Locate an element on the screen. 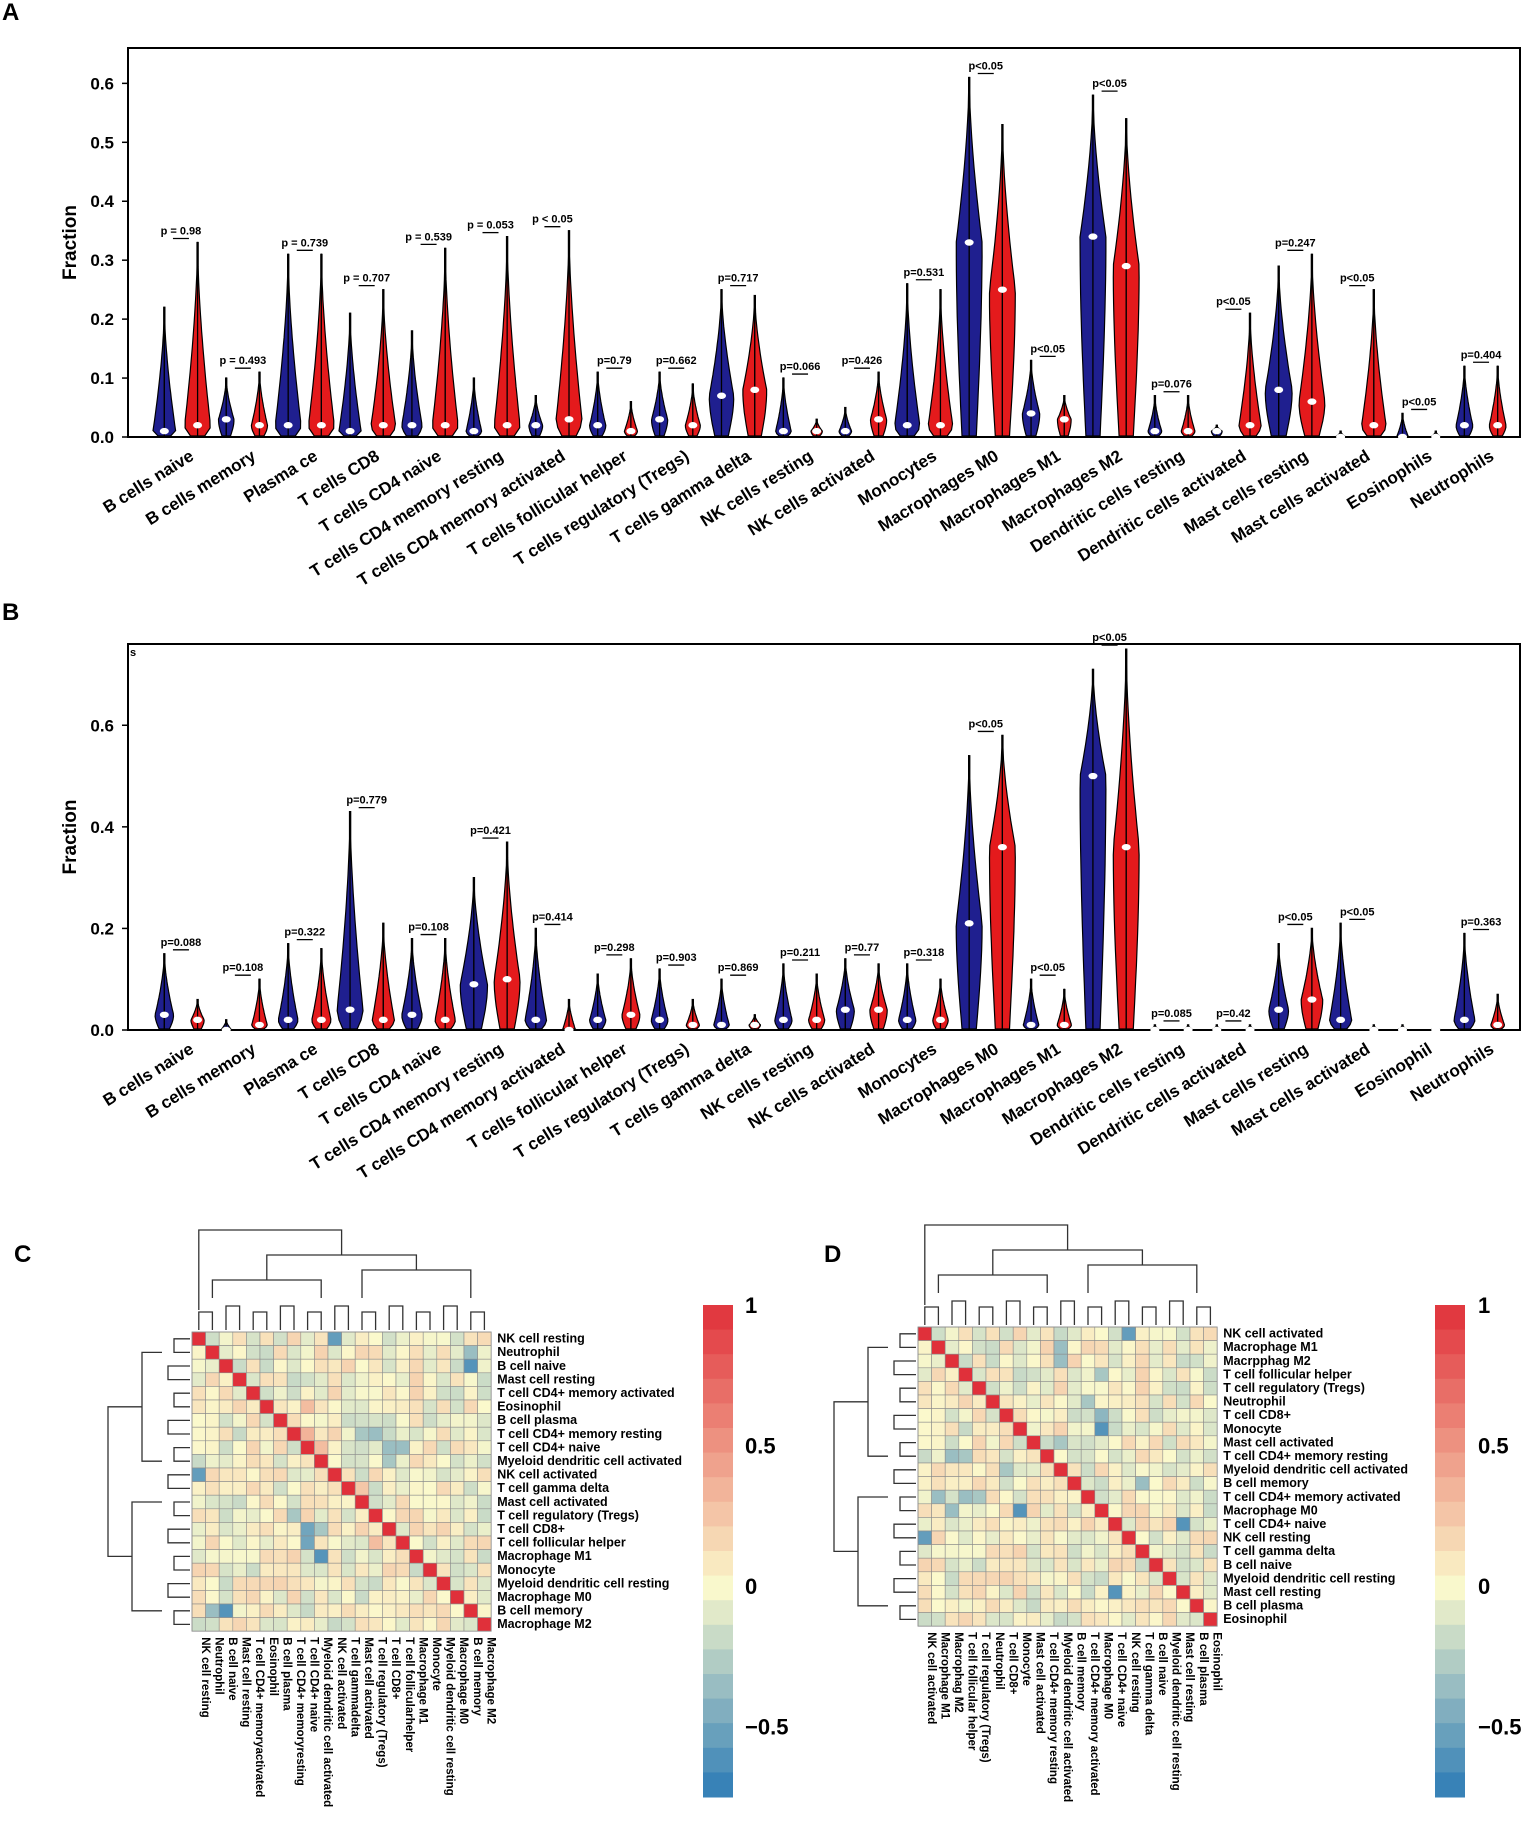 Image resolution: width=1535 pixels, height=1821 pixels. median-dot-disease-t-cells-cd4-memory-resting is located at coordinates (507, 425).